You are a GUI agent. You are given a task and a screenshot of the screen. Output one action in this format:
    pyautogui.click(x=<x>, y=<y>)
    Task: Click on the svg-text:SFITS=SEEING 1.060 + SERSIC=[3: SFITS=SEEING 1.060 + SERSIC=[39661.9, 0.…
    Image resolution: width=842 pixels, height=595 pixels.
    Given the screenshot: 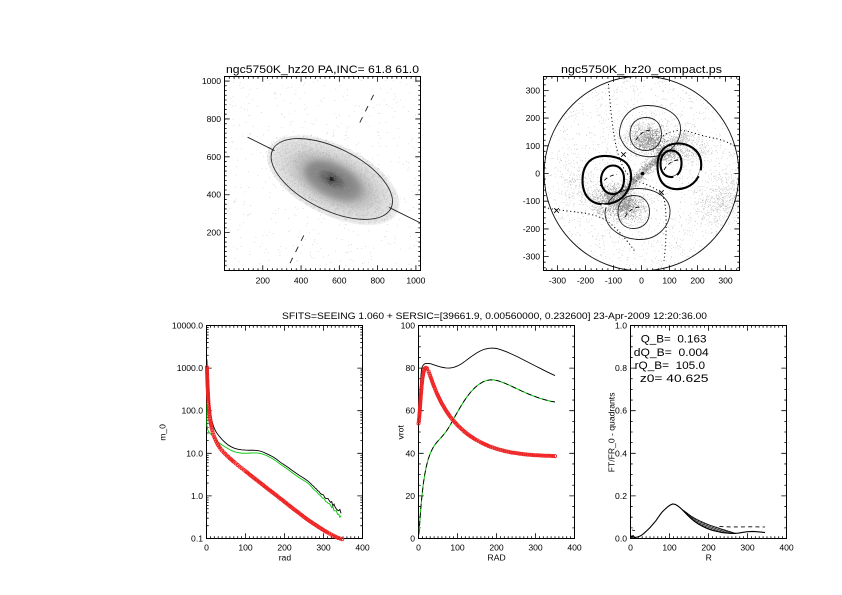 What is the action you would take?
    pyautogui.click(x=494, y=316)
    